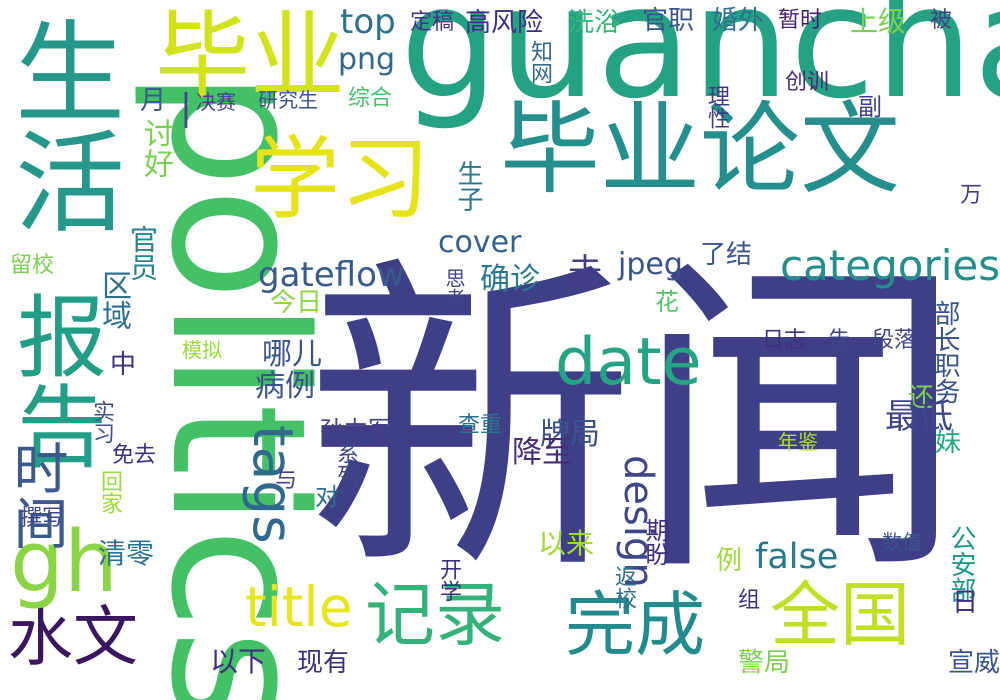 Image resolution: width=1000 pixels, height=700 pixels. I want to click on word-cloud-word: 妹, so click(948, 443).